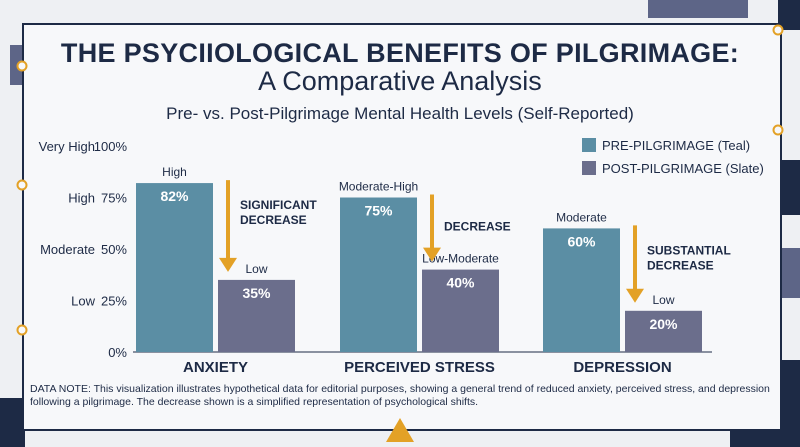 The image size is (800, 447). I want to click on frame-dot-bottomleft, so click(22, 330).